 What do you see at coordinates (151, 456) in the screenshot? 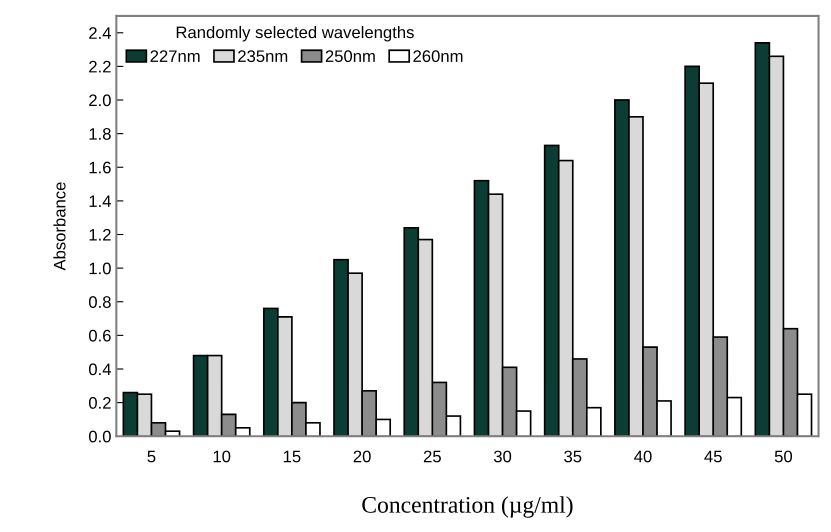
I see `x-tick-label: 5` at bounding box center [151, 456].